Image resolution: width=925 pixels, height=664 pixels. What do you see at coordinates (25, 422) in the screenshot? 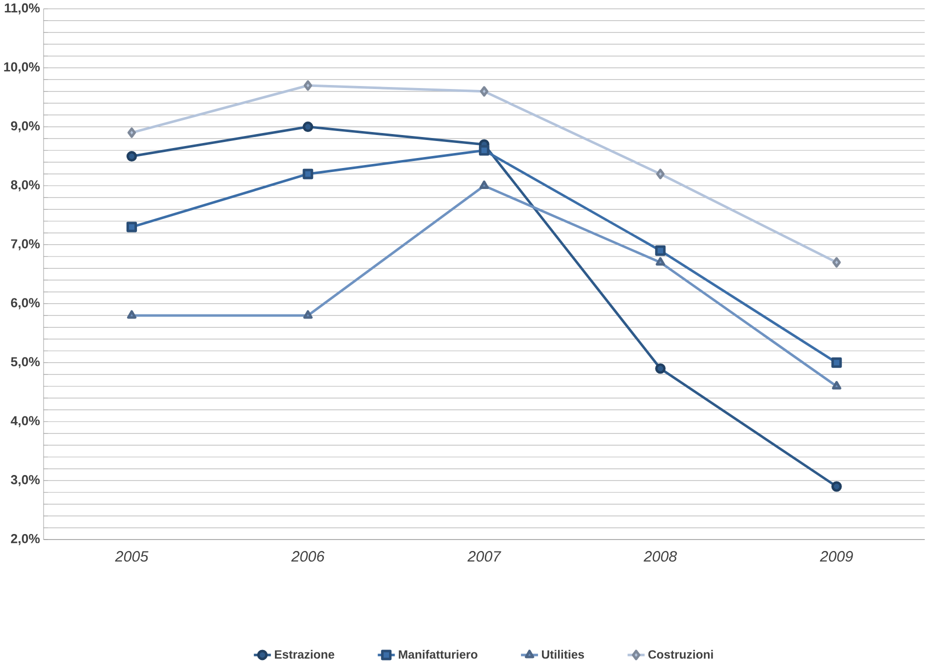
I see `y-tick-label: 4,0%` at bounding box center [25, 422].